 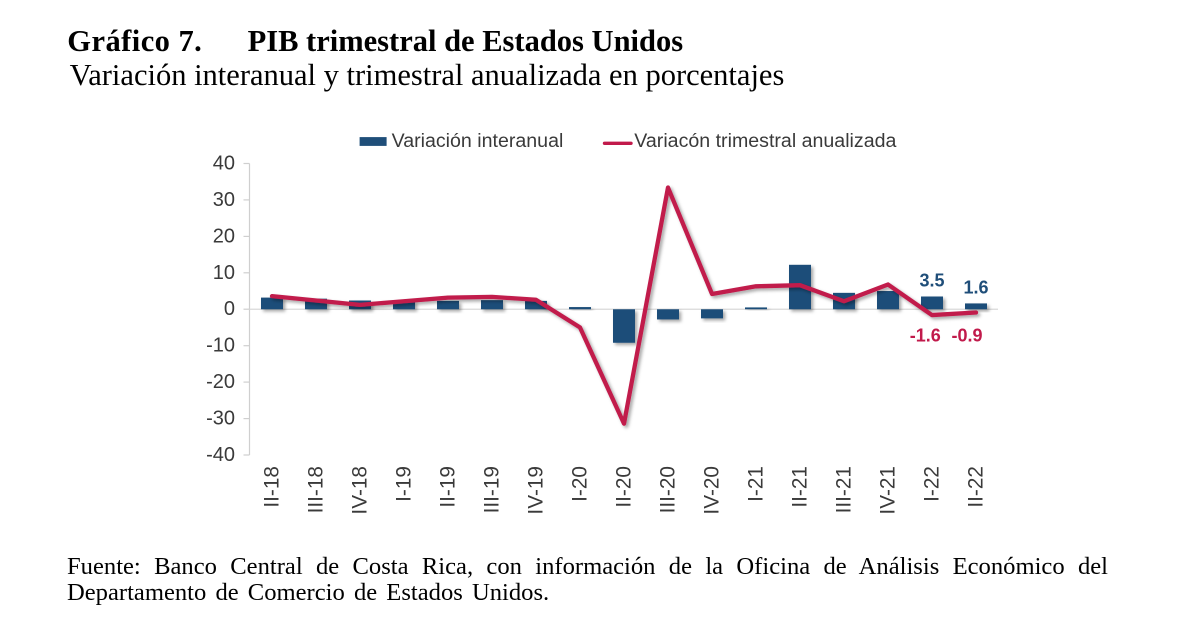 I want to click on svg-text: I-21, so click(x=756, y=484).